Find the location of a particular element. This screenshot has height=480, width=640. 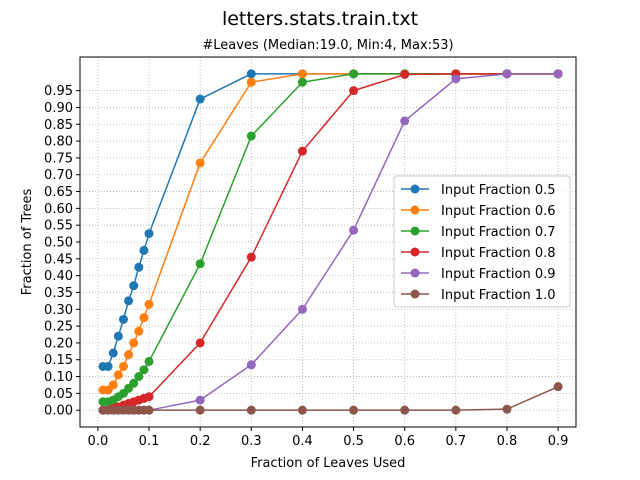

y-tick-label: 0.20 is located at coordinates (58, 343).